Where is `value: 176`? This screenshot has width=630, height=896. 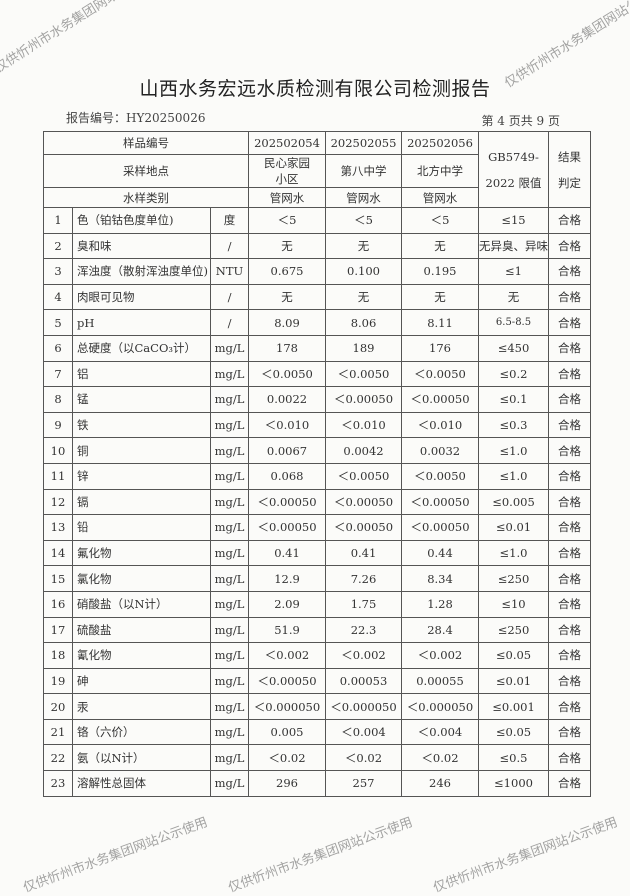
value: 176 is located at coordinates (440, 348).